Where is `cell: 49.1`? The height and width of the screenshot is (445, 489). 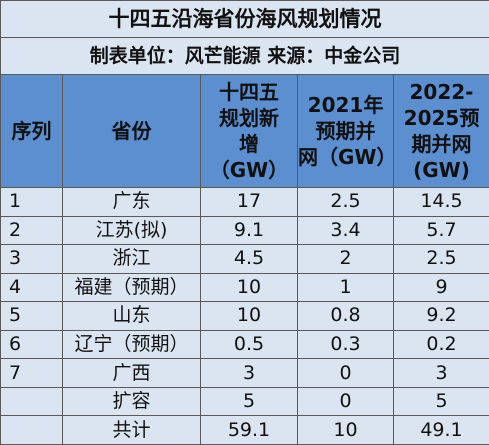 cell: 49.1 is located at coordinates (440, 430).